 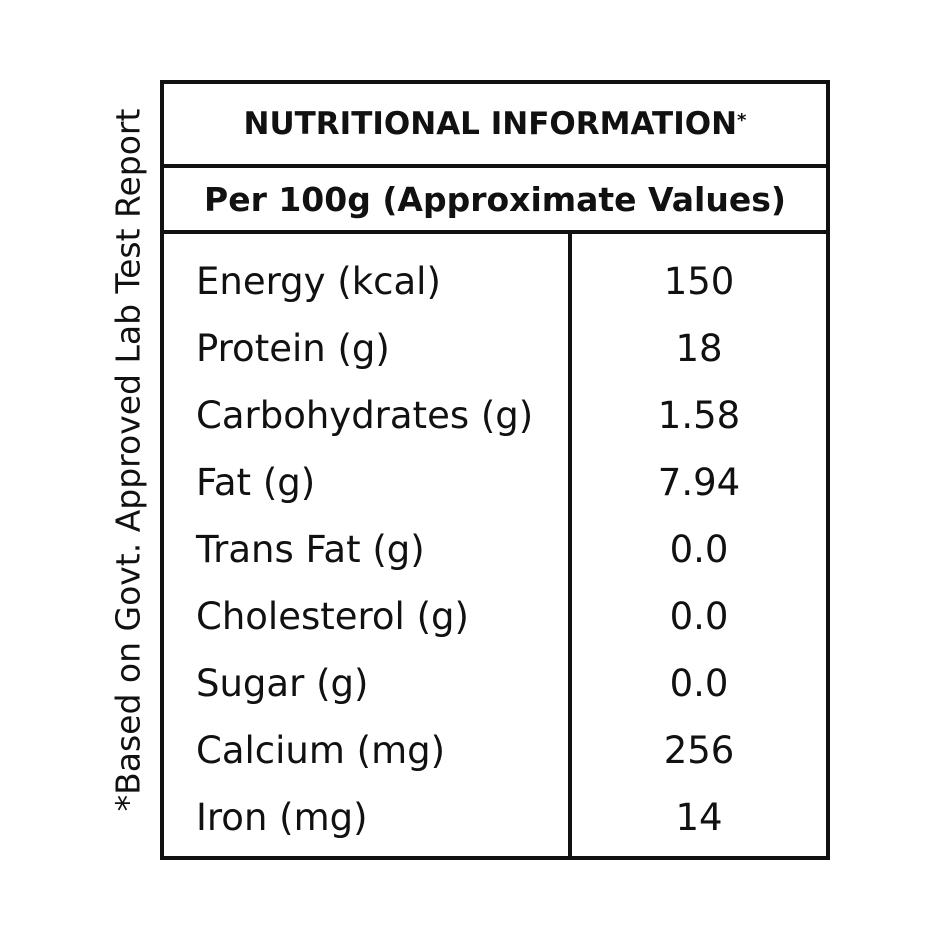 I want to click on table-row: Protein (g) 18, so click(x=495, y=348).